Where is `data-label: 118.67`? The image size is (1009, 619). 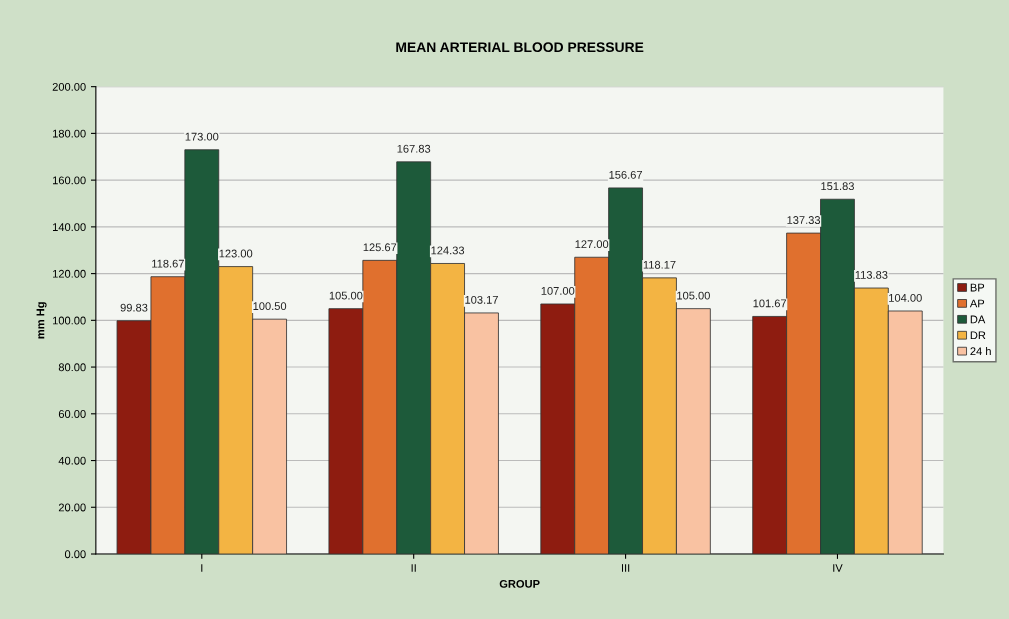
data-label: 118.67 is located at coordinates (168, 263).